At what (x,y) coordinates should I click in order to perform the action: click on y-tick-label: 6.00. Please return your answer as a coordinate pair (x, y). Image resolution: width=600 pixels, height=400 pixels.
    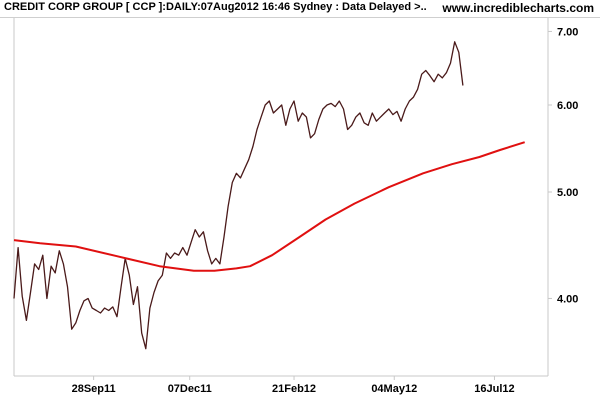
    Looking at the image, I should click on (567, 106).